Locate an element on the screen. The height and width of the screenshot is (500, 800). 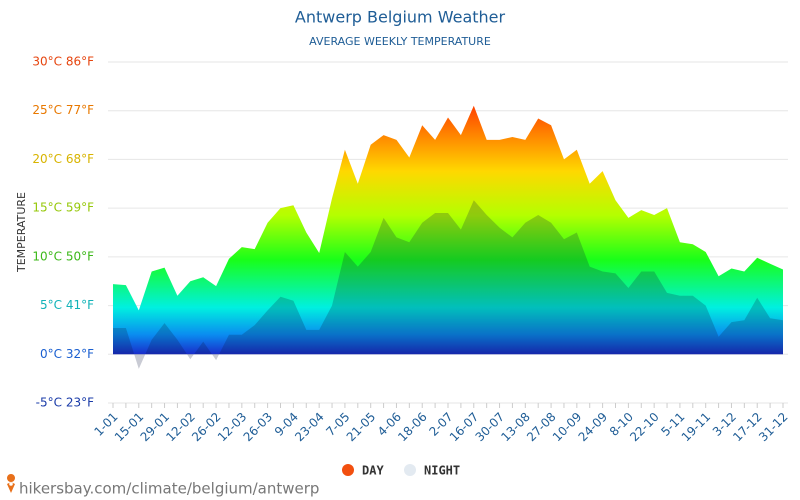
chart-subtitle: AVERAGE WEEKLY TEMPERATURE is located at coordinates (400, 41).